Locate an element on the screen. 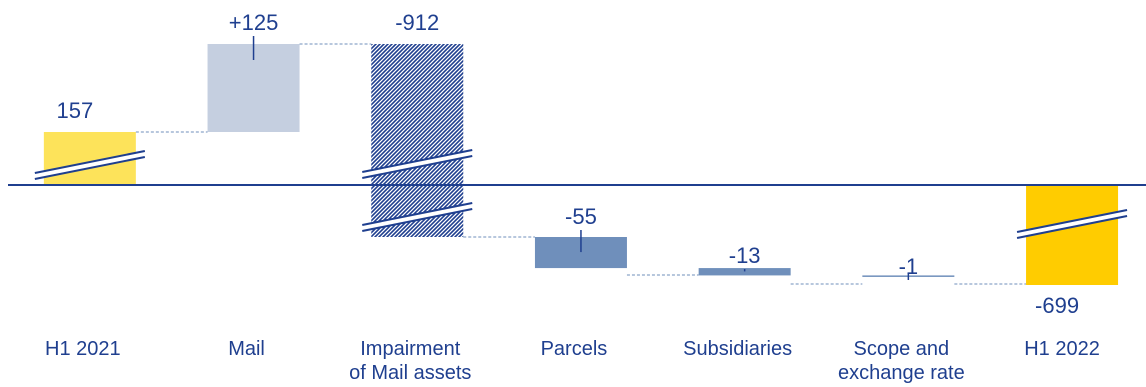 The image size is (1146, 387). category-label-5: Scope and exchange rate is located at coordinates (901, 361).